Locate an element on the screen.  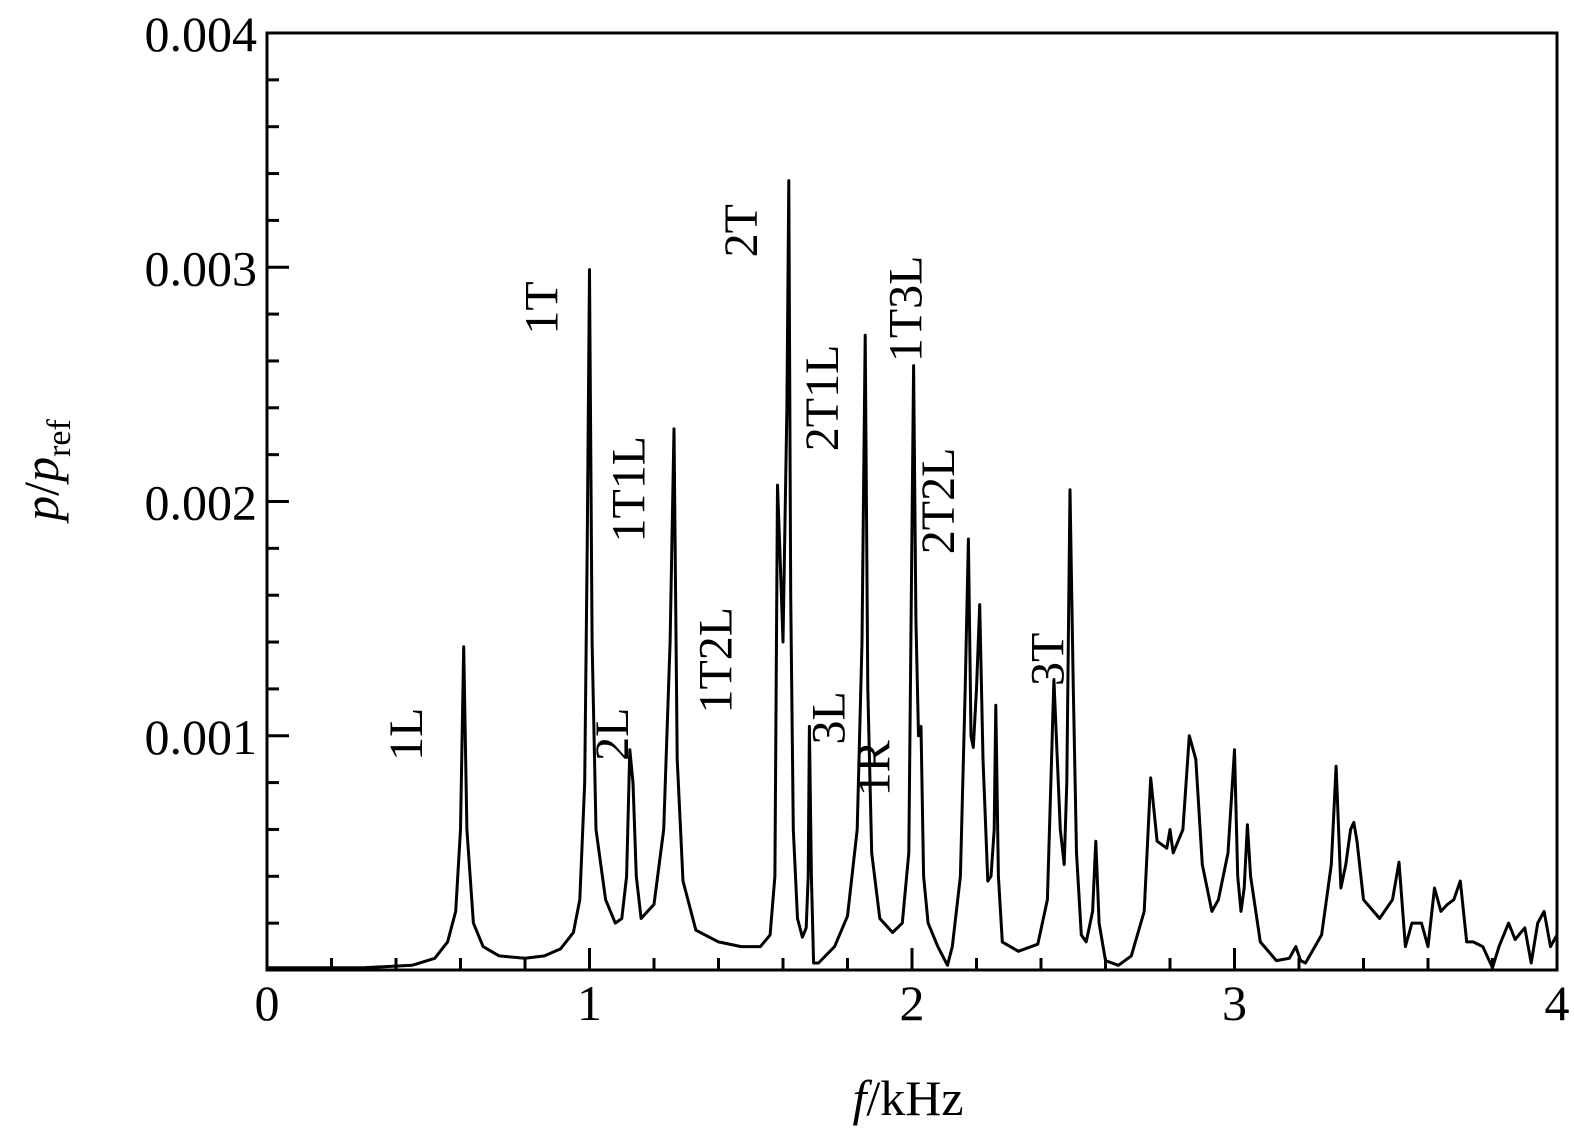
y-axis-title: p/pref is located at coordinates (45, 471).